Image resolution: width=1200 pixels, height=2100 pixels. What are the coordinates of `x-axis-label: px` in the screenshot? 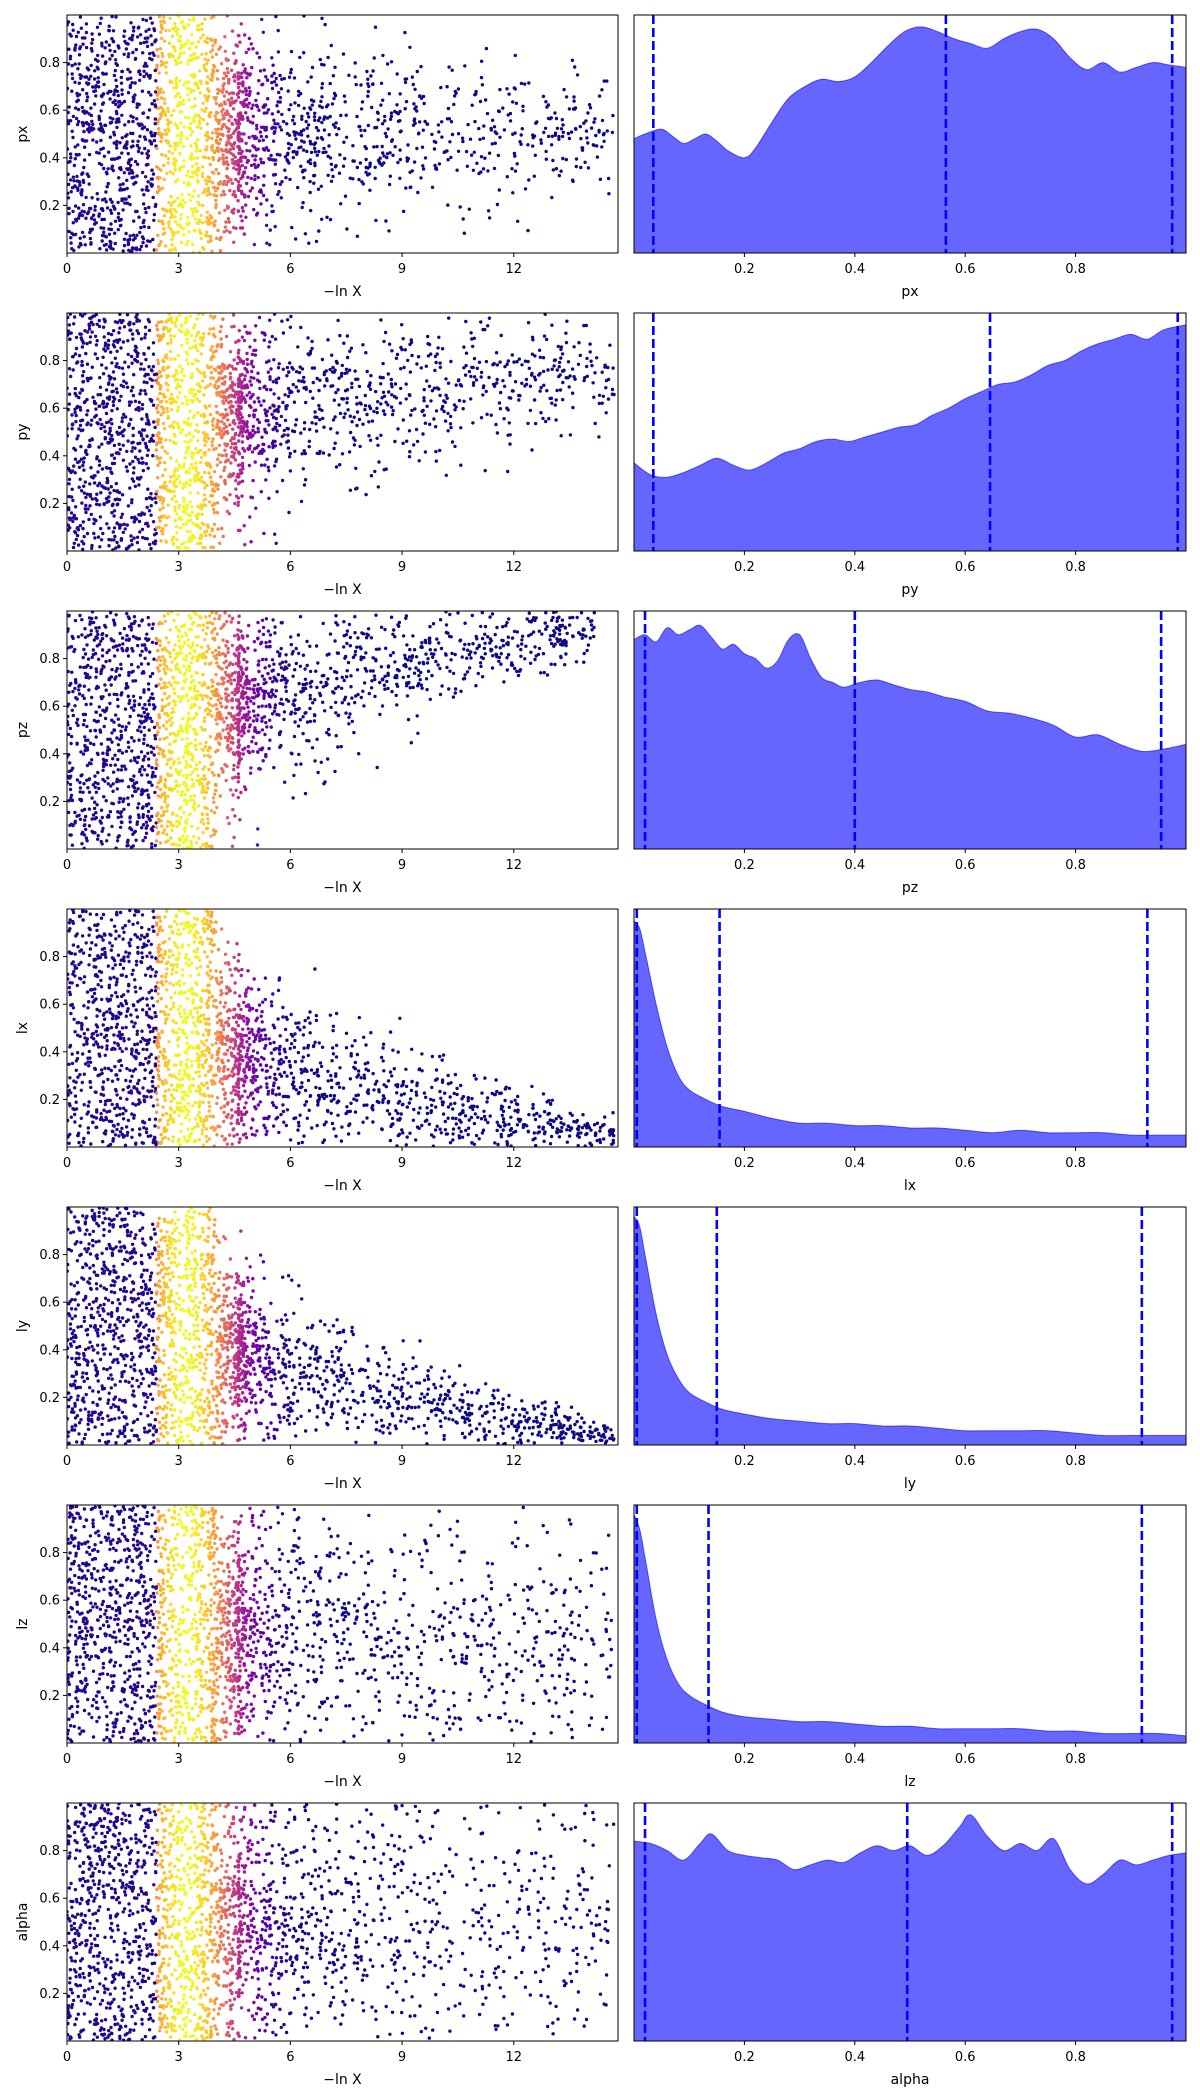 It's located at (909, 292).